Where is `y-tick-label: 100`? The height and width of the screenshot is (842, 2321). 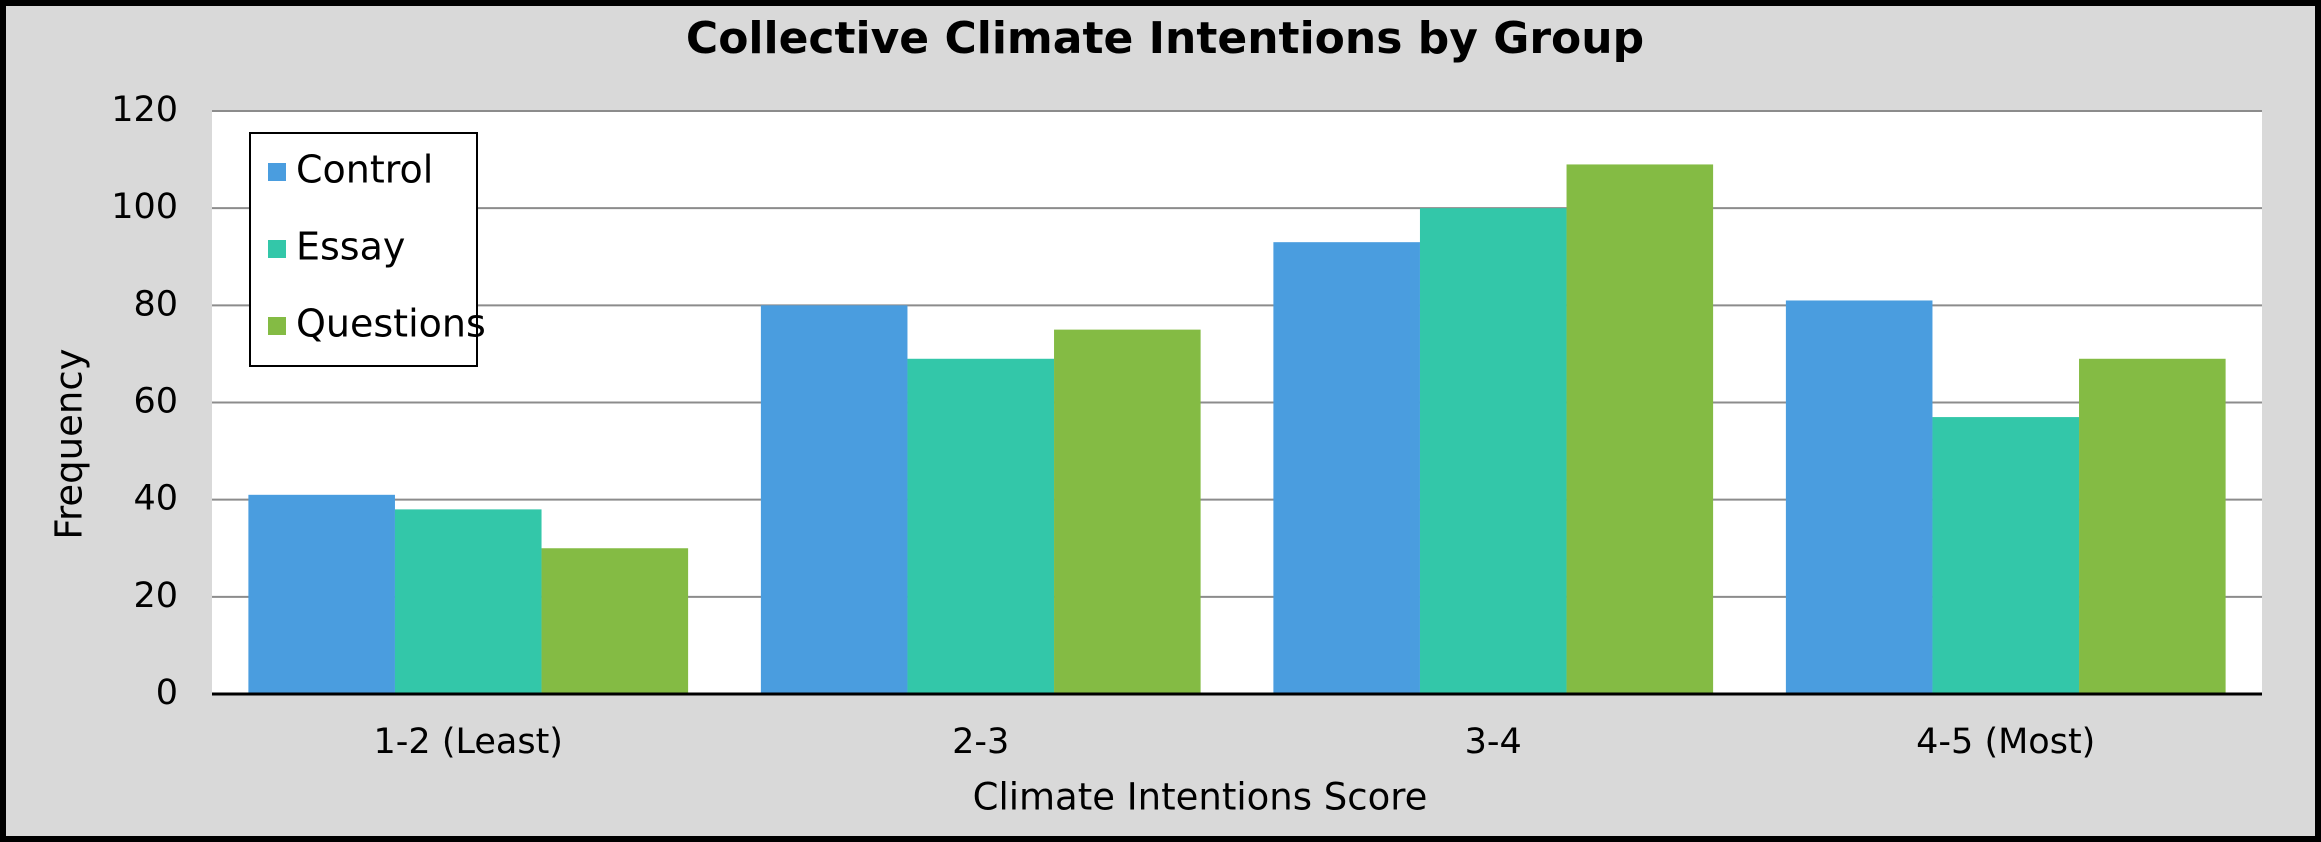
y-tick-label: 100 is located at coordinates (144, 207).